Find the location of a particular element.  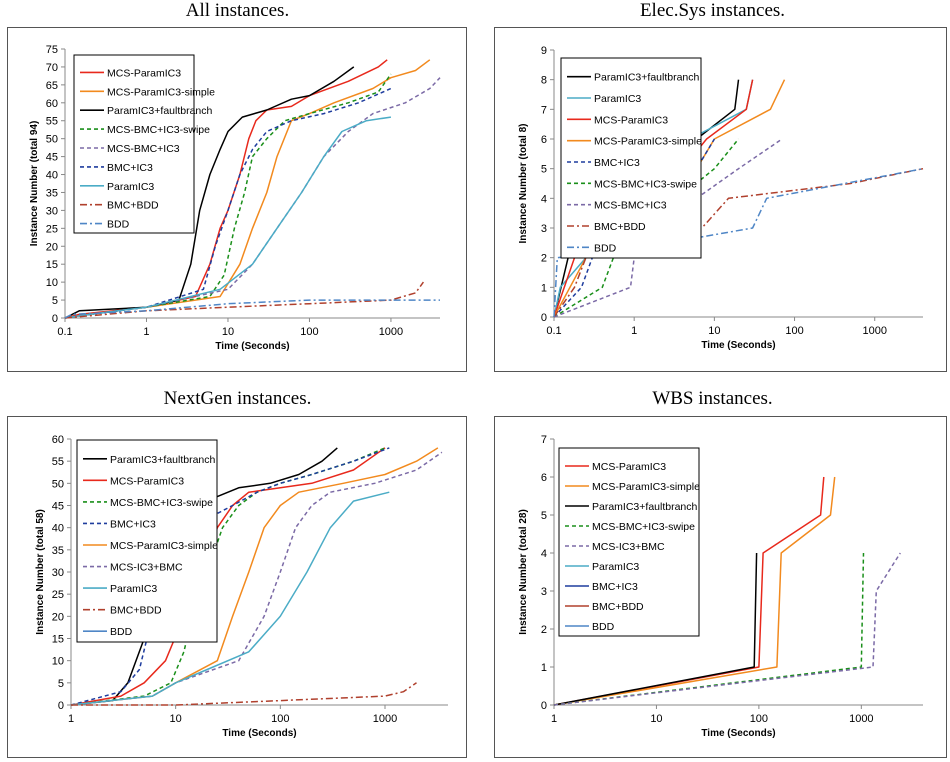

y-axis-label: Instance Number (total 8) is located at coordinates (523, 183).